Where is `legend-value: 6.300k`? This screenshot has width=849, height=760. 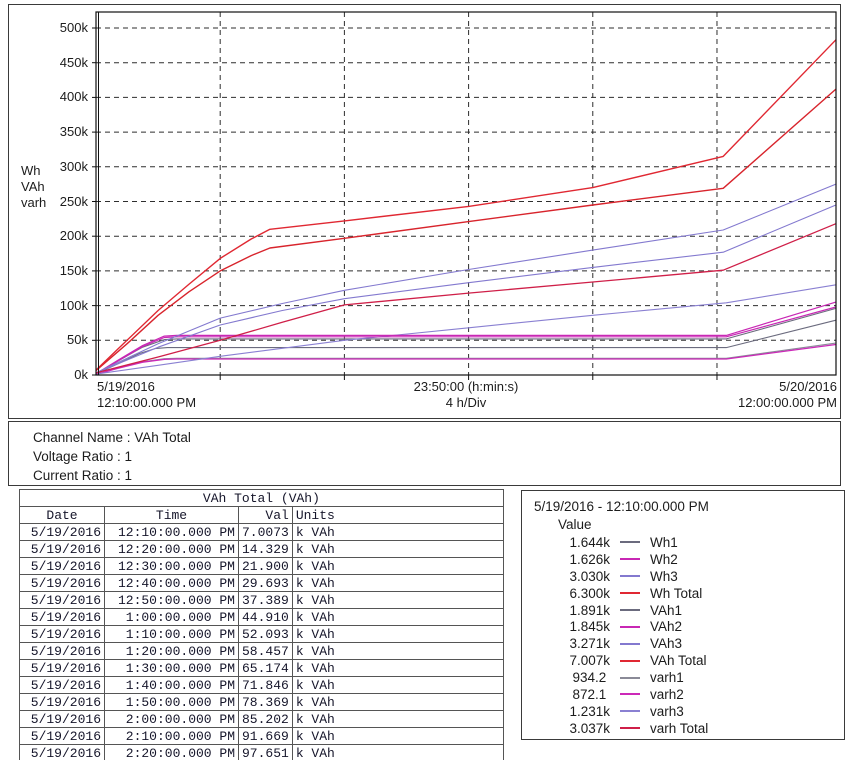 legend-value: 6.300k is located at coordinates (589, 593).